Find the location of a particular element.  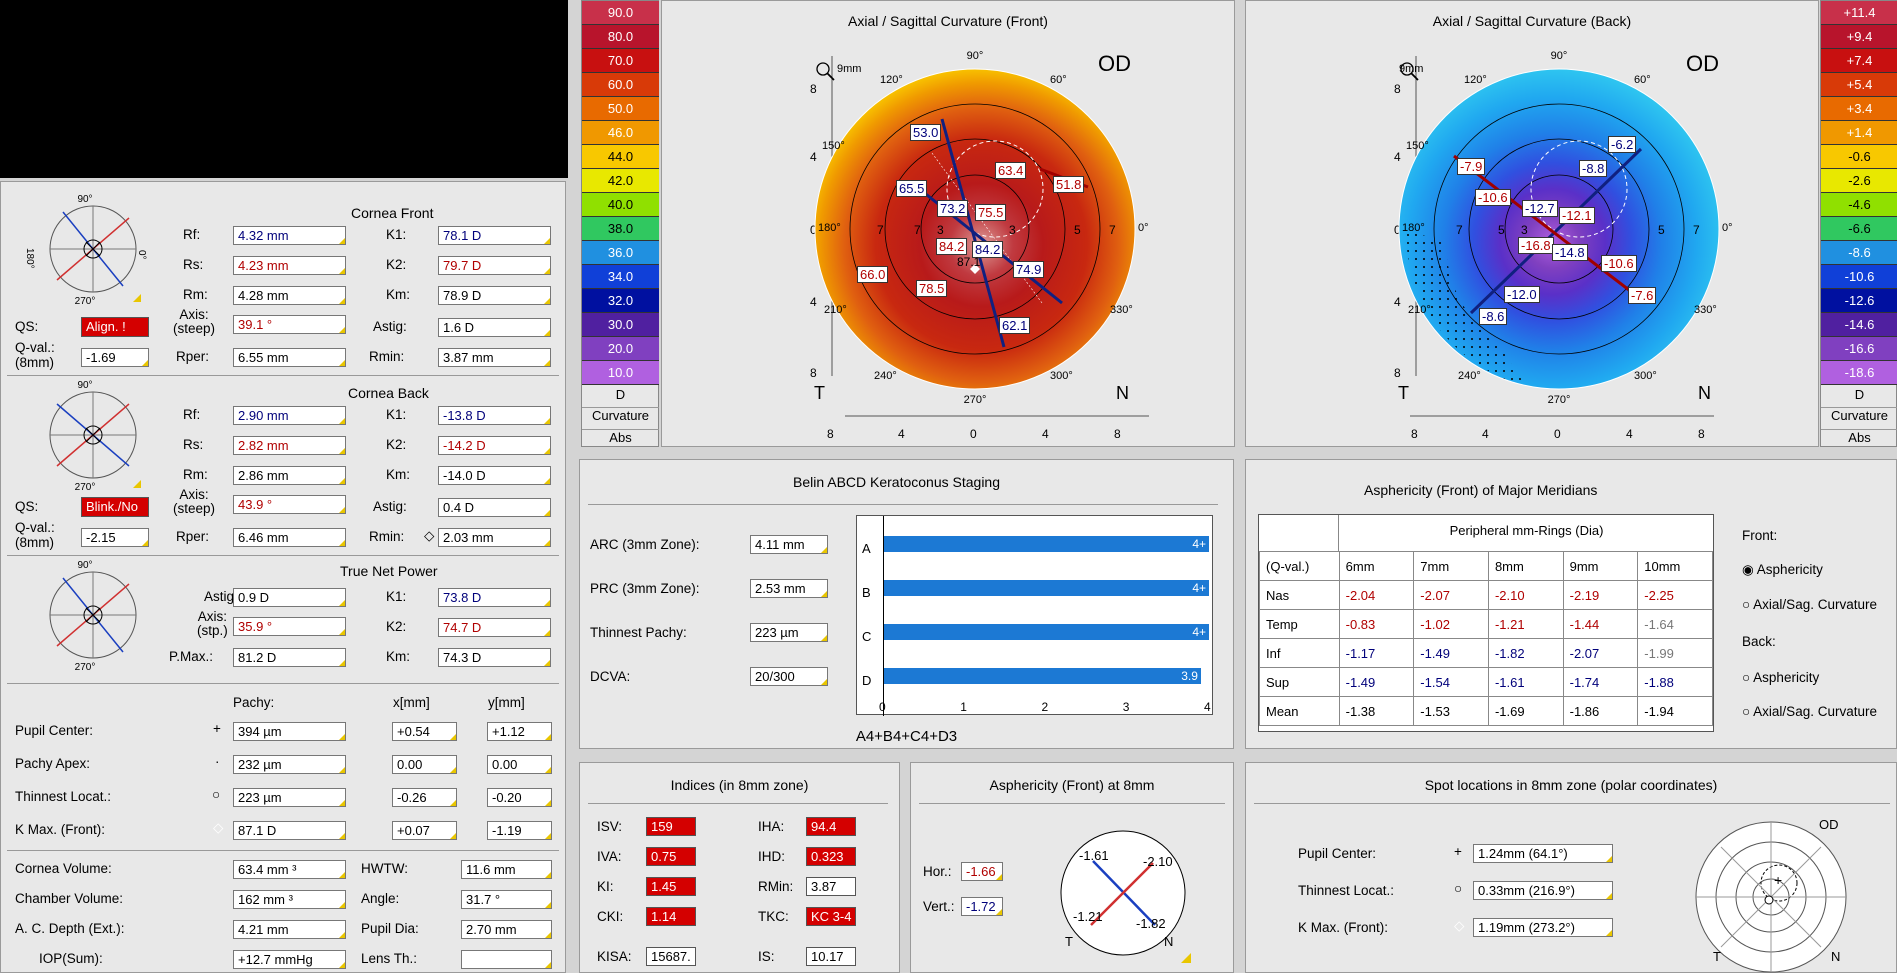

spot-thin-field: 0.33mm (216.9°) is located at coordinates (1543, 890).